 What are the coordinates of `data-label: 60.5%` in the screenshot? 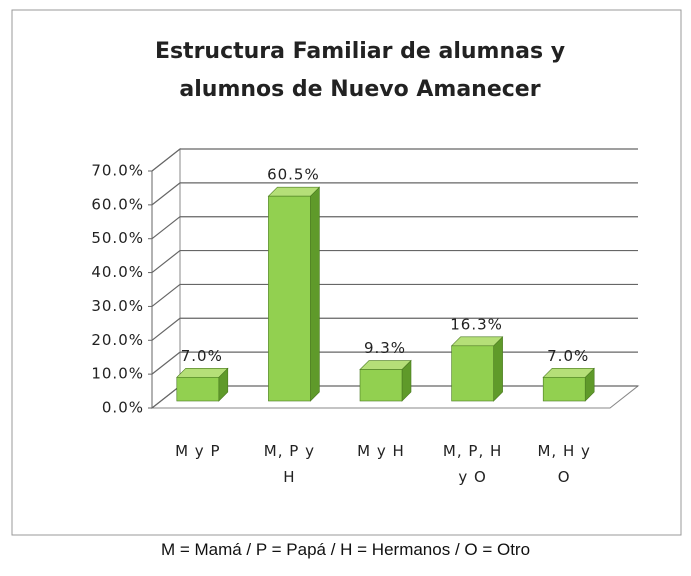 It's located at (293, 175).